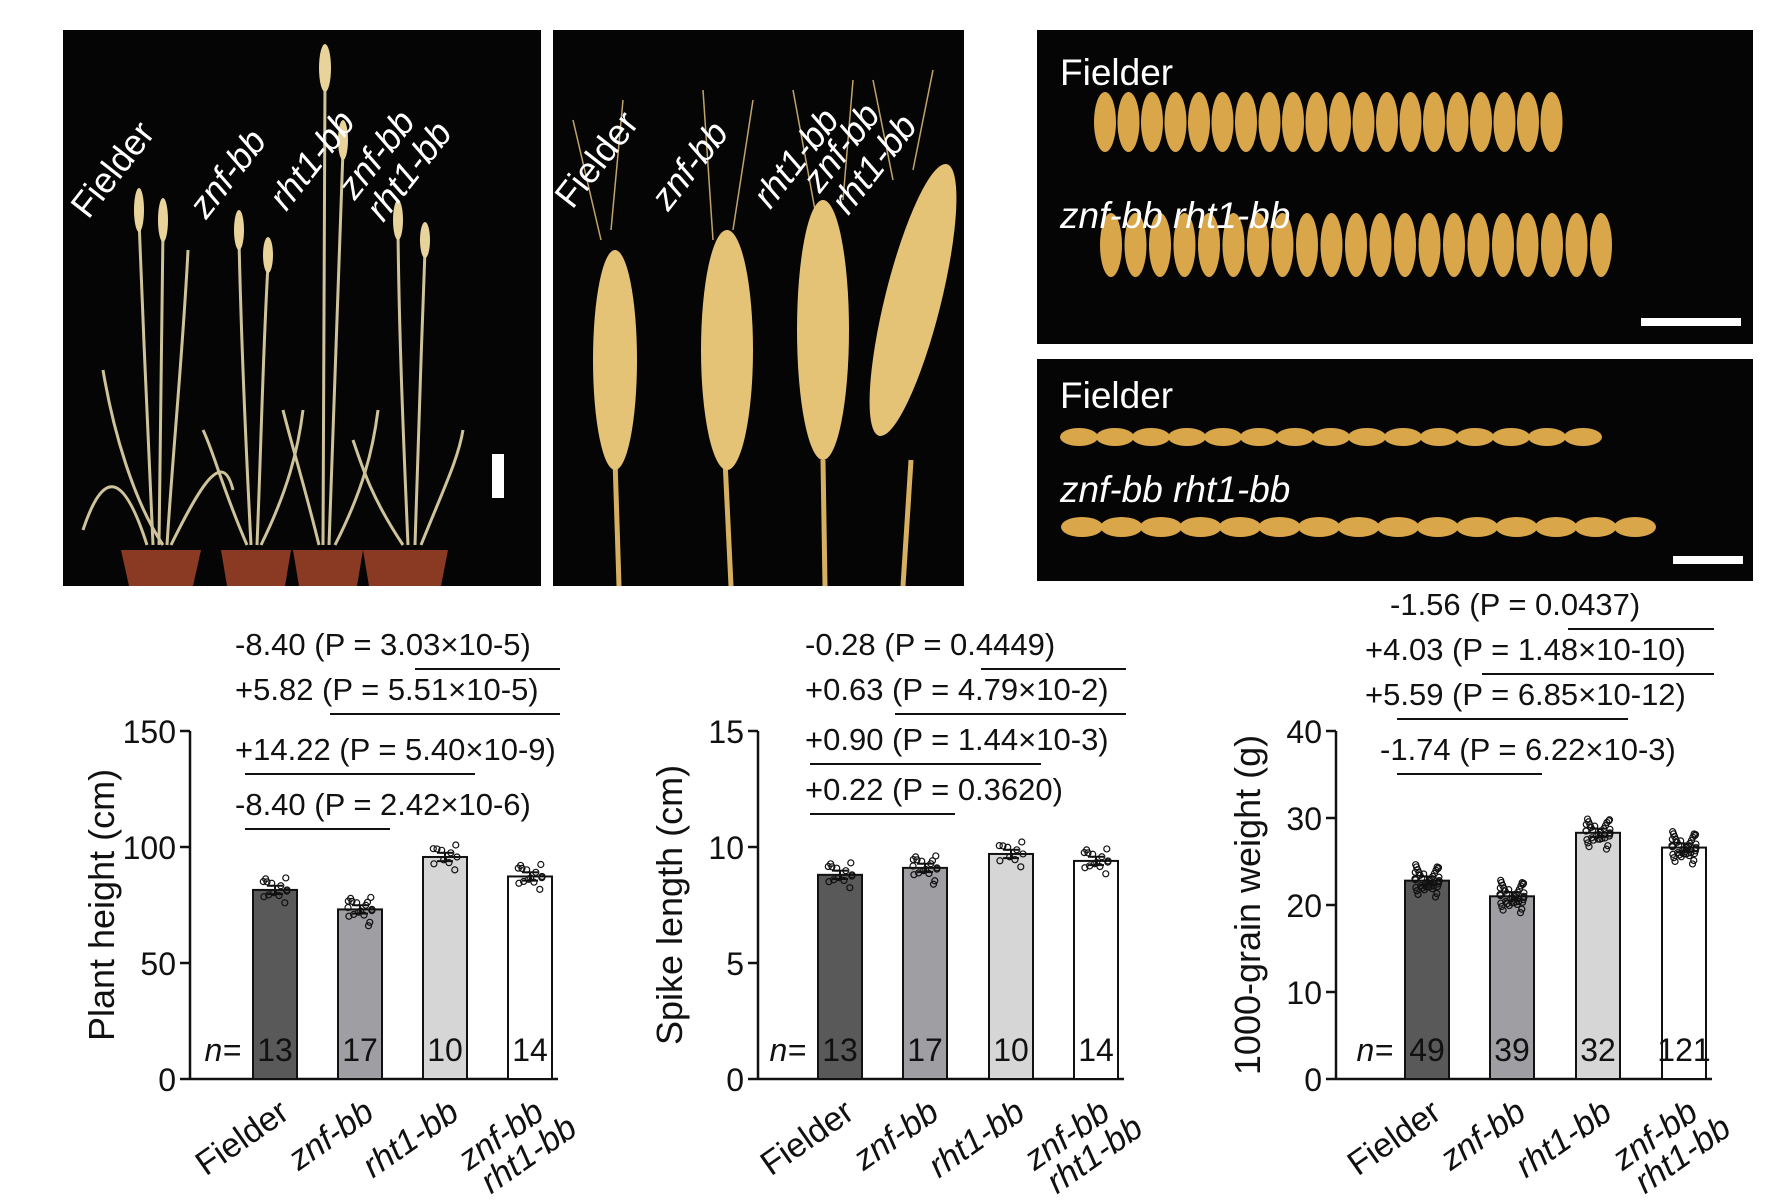  I want to click on spikes-image, so click(764, 327).